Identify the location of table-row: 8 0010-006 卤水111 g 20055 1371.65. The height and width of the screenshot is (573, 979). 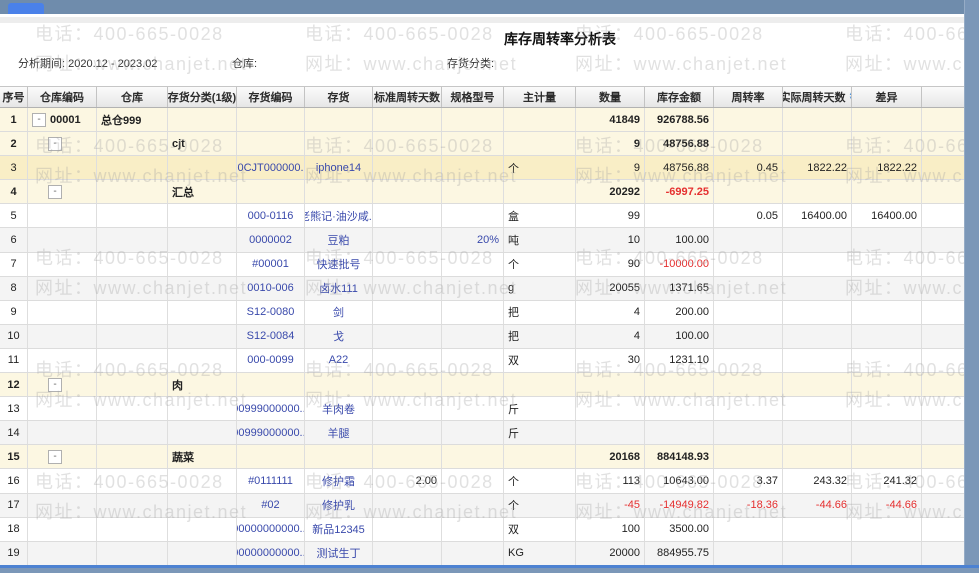
(482, 288).